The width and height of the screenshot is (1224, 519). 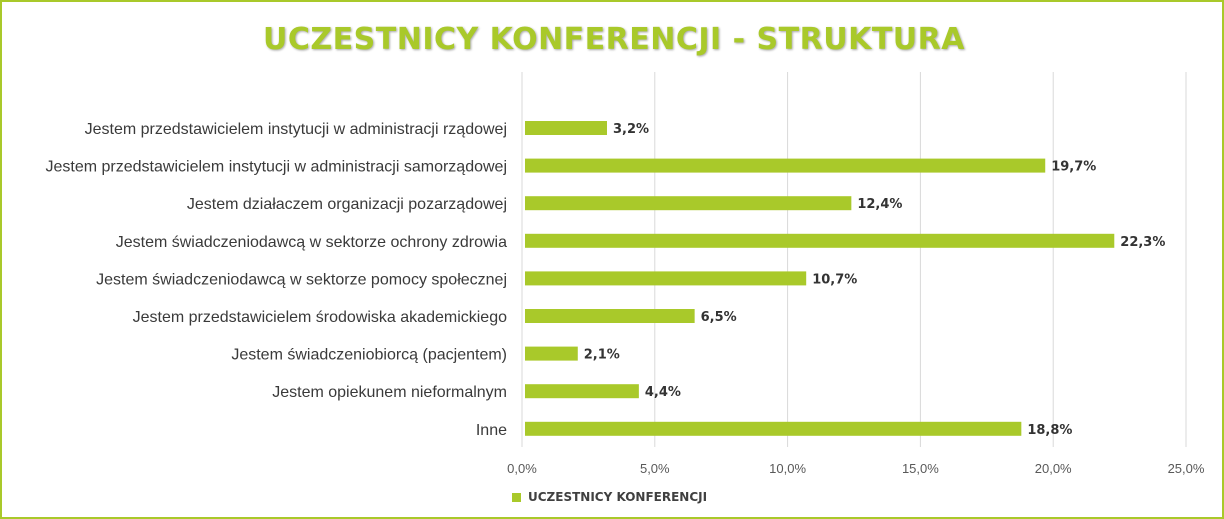 What do you see at coordinates (1049, 430) in the screenshot?
I see `data-label: 18,8%` at bounding box center [1049, 430].